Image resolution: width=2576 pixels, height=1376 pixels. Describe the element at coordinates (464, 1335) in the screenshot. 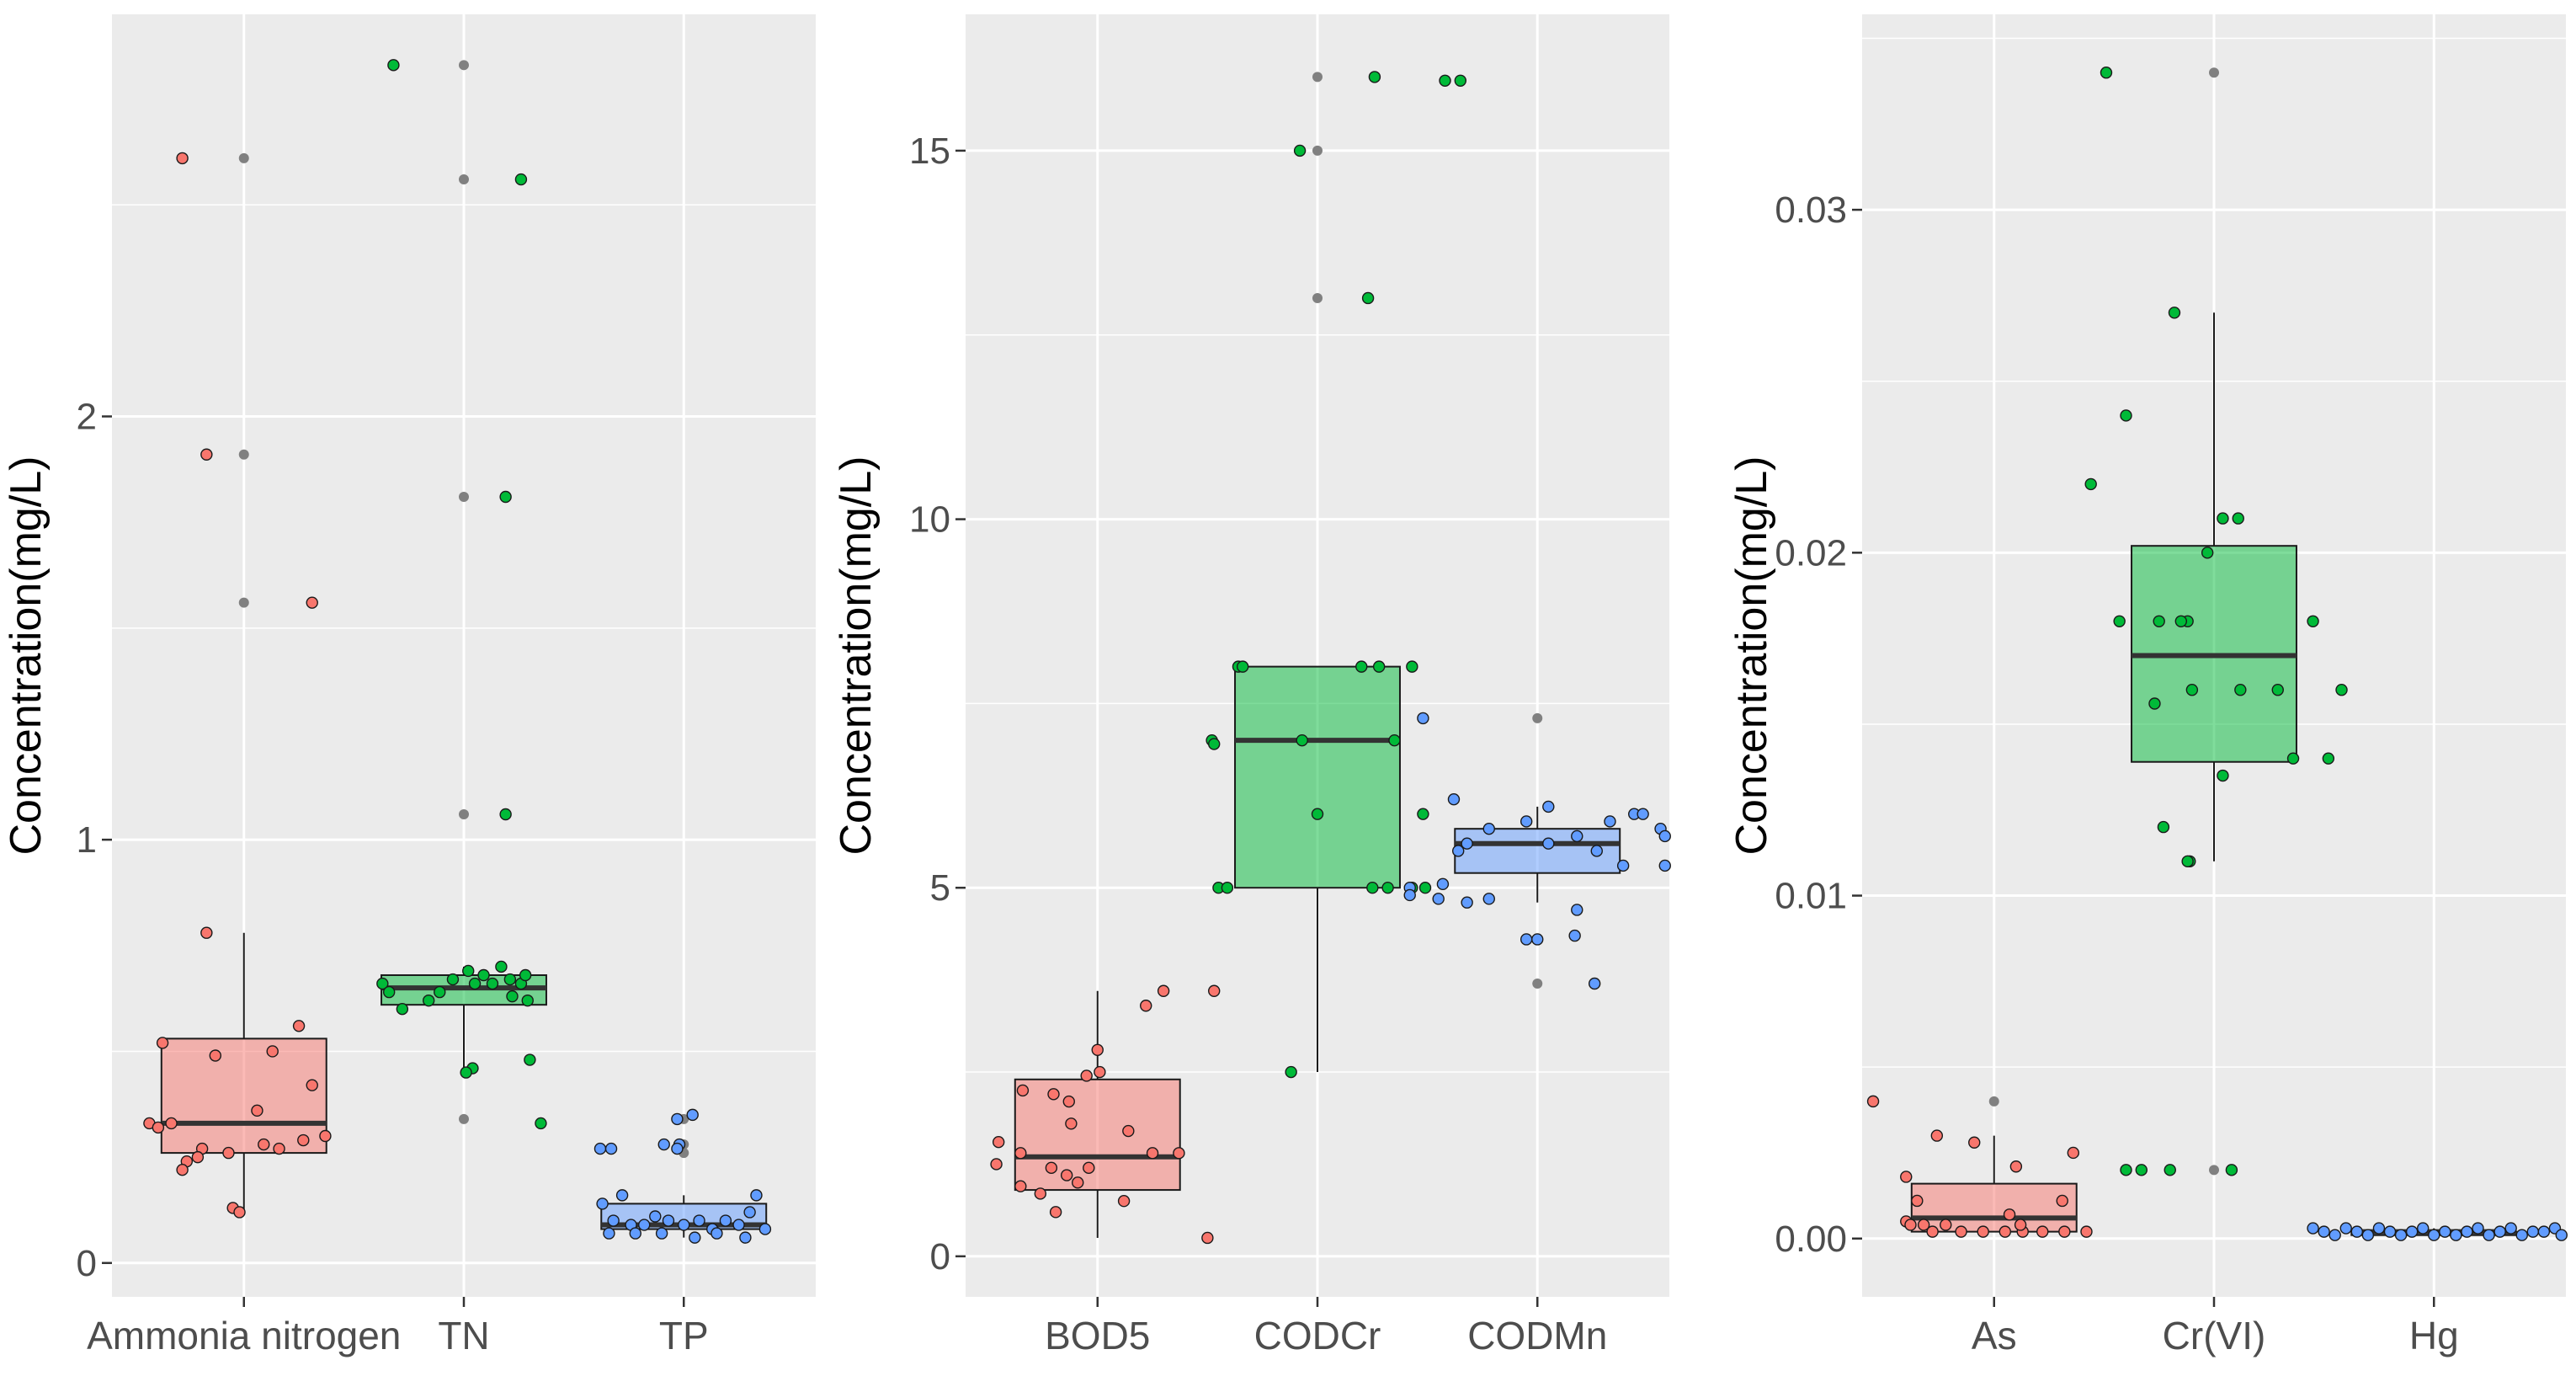

I see `x-tick-label: TN` at that location.